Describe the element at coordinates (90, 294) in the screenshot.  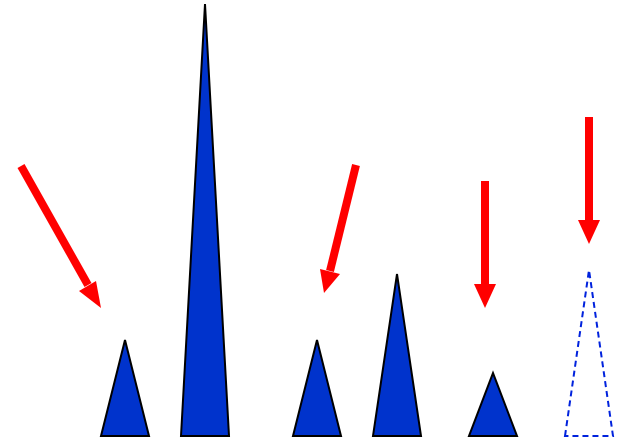
I see `arrow-diagonal-left-head` at that location.